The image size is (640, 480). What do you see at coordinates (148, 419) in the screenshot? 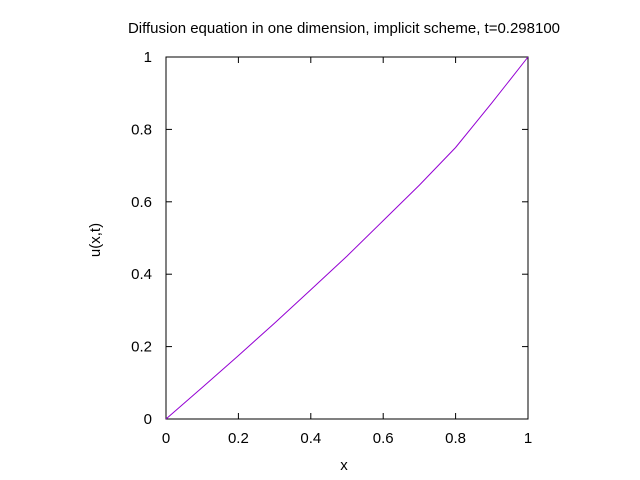
I see `y-tick-label: 0` at bounding box center [148, 419].